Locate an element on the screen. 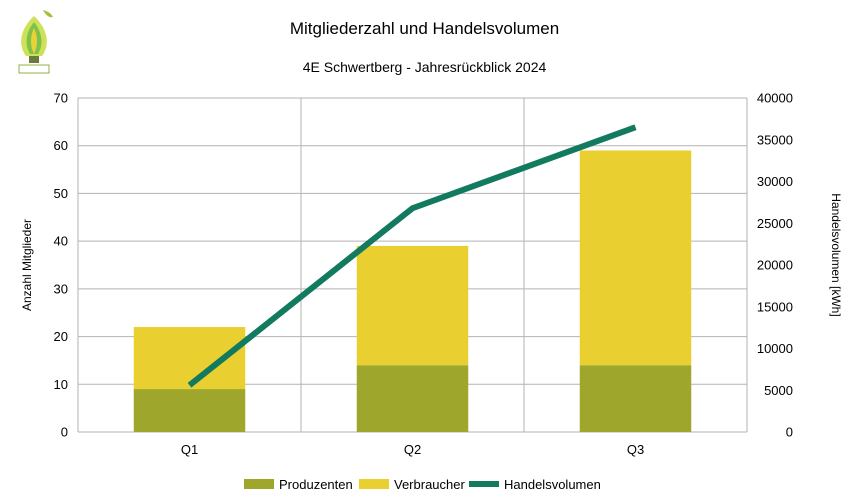 This screenshot has width=849, height=496. y2-tick-label: 0 is located at coordinates (789, 432).